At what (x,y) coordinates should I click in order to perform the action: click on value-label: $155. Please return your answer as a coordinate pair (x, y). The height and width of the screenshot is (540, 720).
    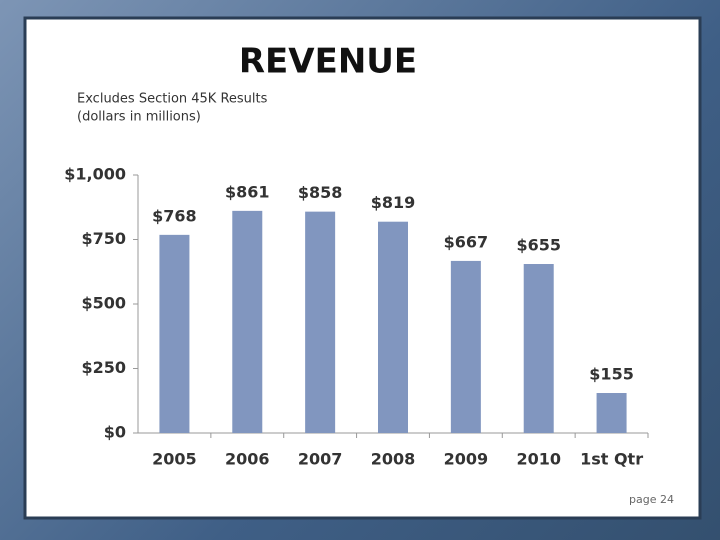
    Looking at the image, I should click on (611, 374).